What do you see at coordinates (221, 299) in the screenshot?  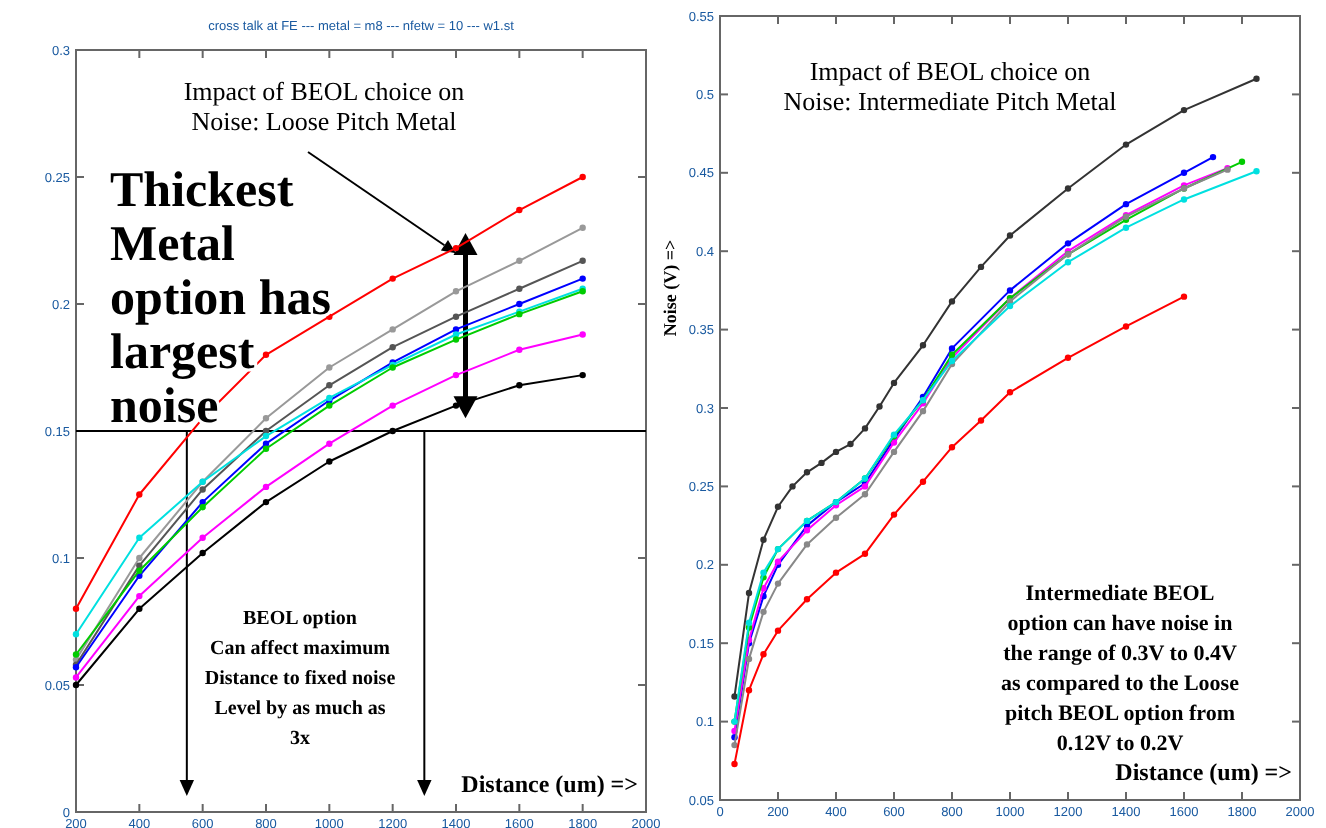 I see `annotation: Thickest Metal option has largest noise` at bounding box center [221, 299].